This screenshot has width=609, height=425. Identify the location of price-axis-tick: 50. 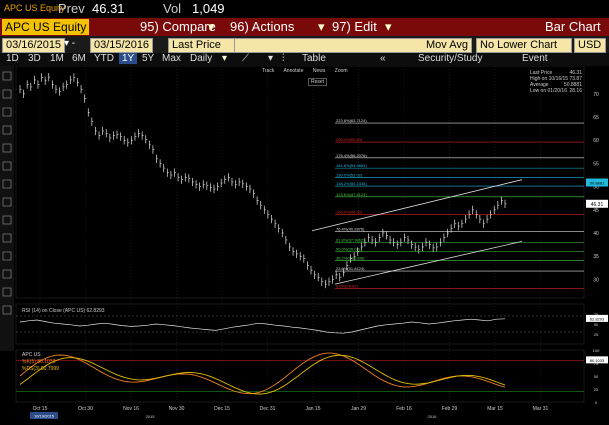
(596, 188).